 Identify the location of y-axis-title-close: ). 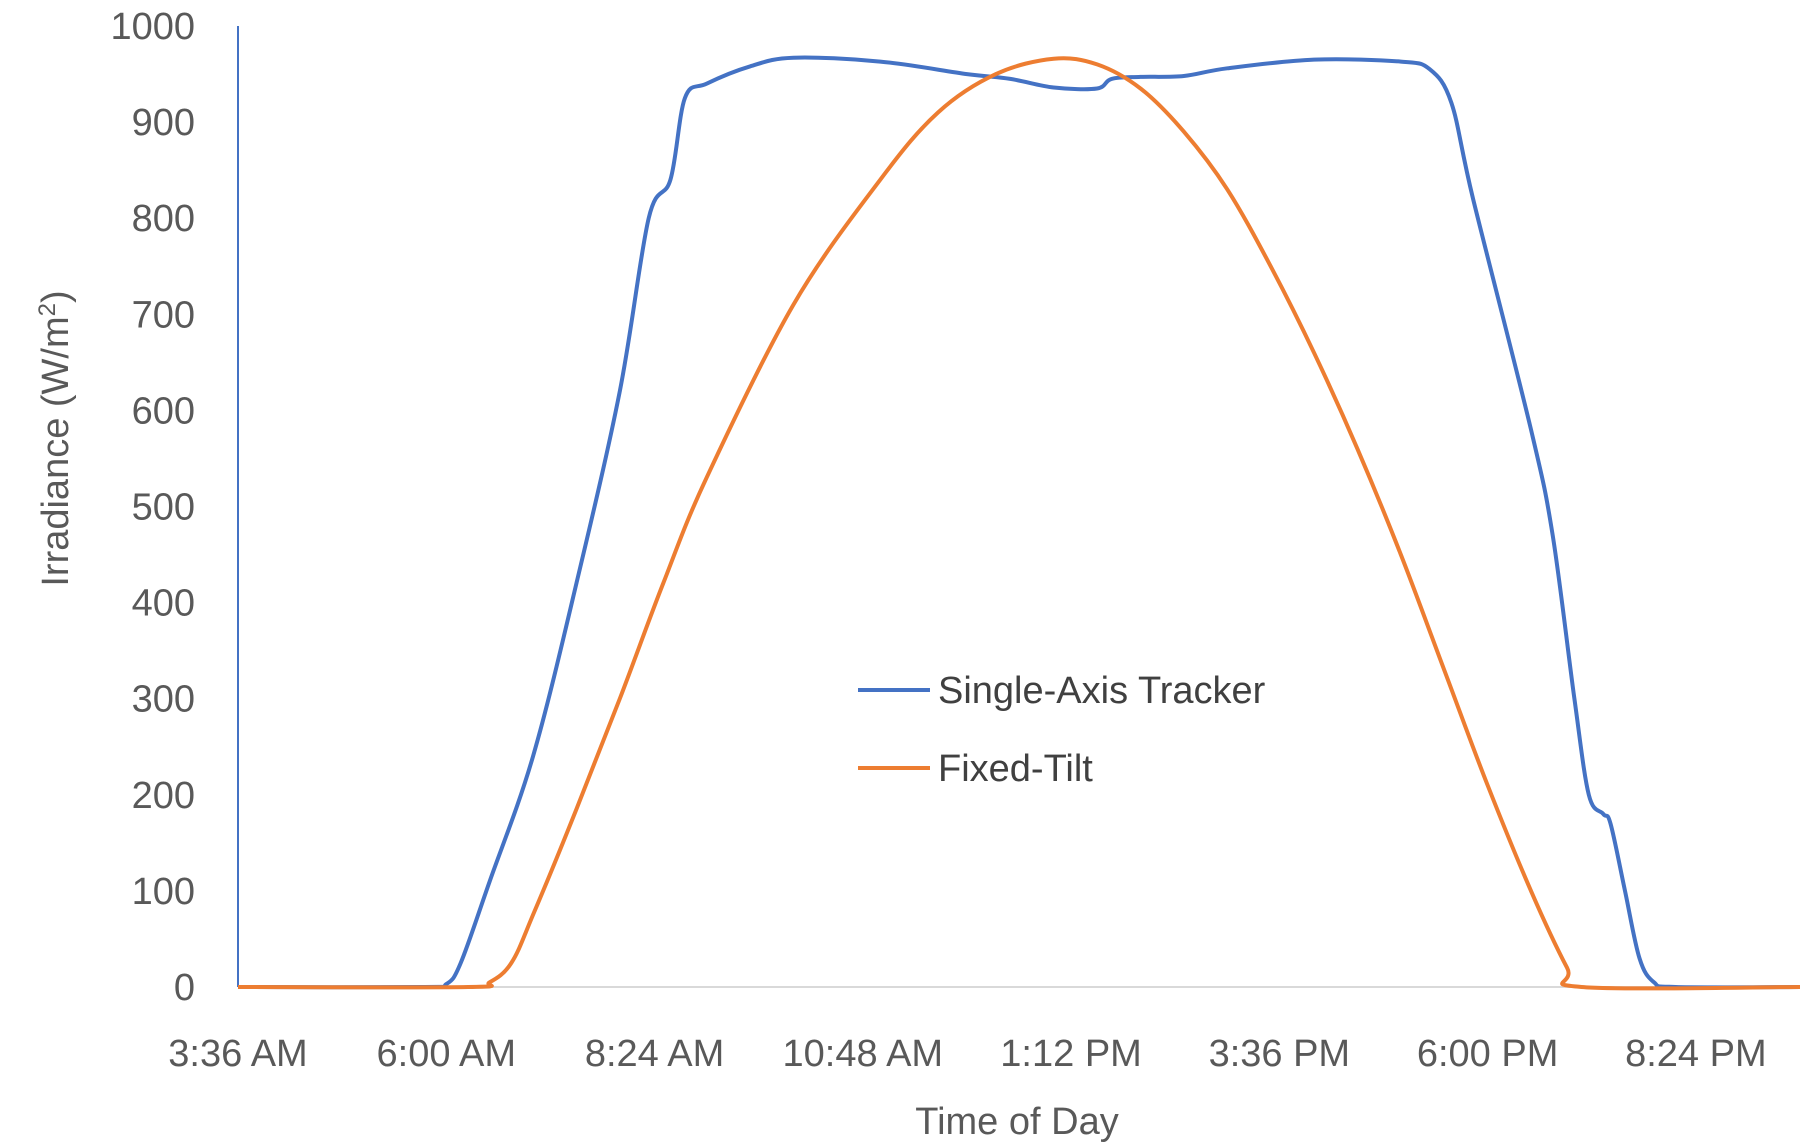
(56, 296).